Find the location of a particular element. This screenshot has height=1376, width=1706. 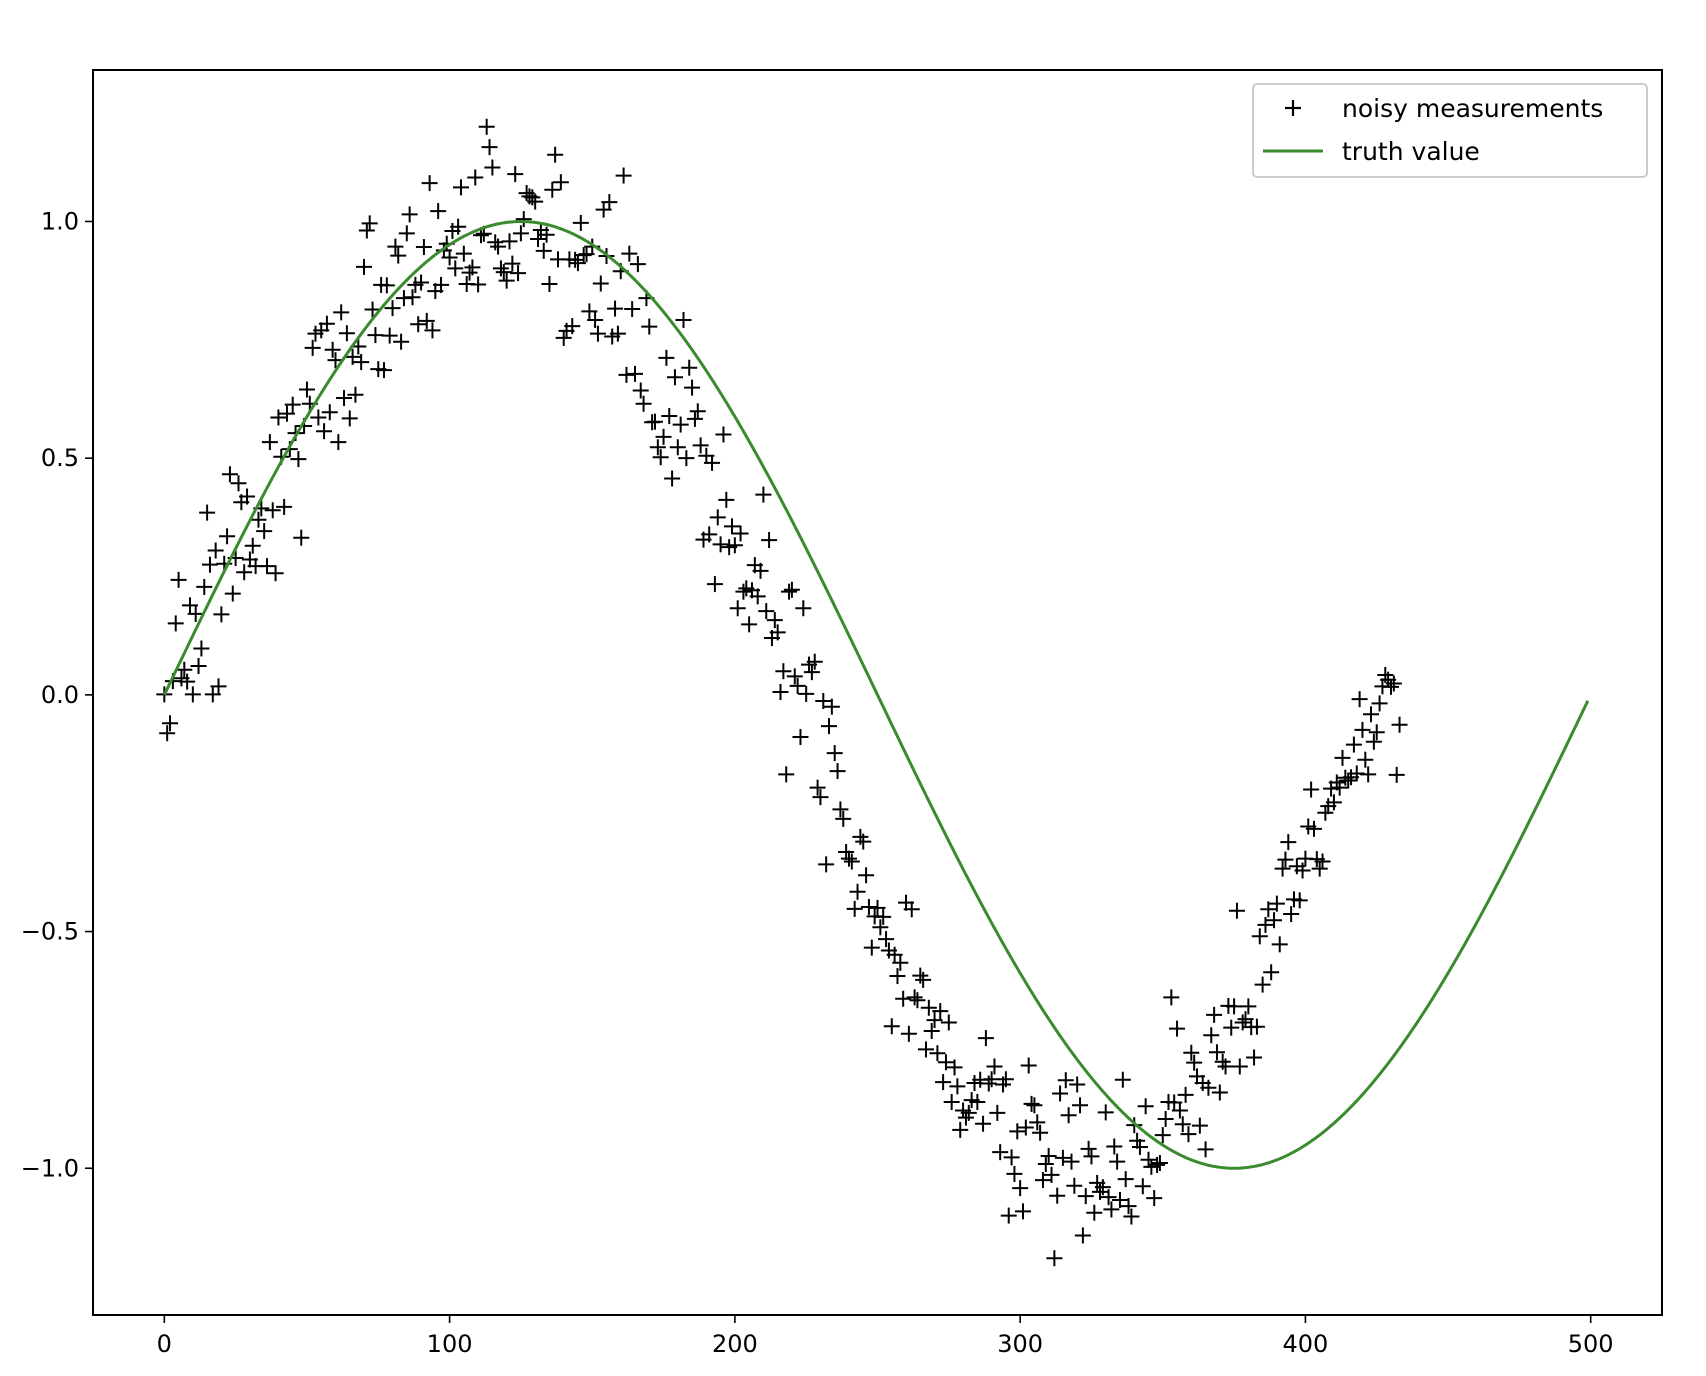

legend-marker-plus-icon is located at coordinates (1293, 108).